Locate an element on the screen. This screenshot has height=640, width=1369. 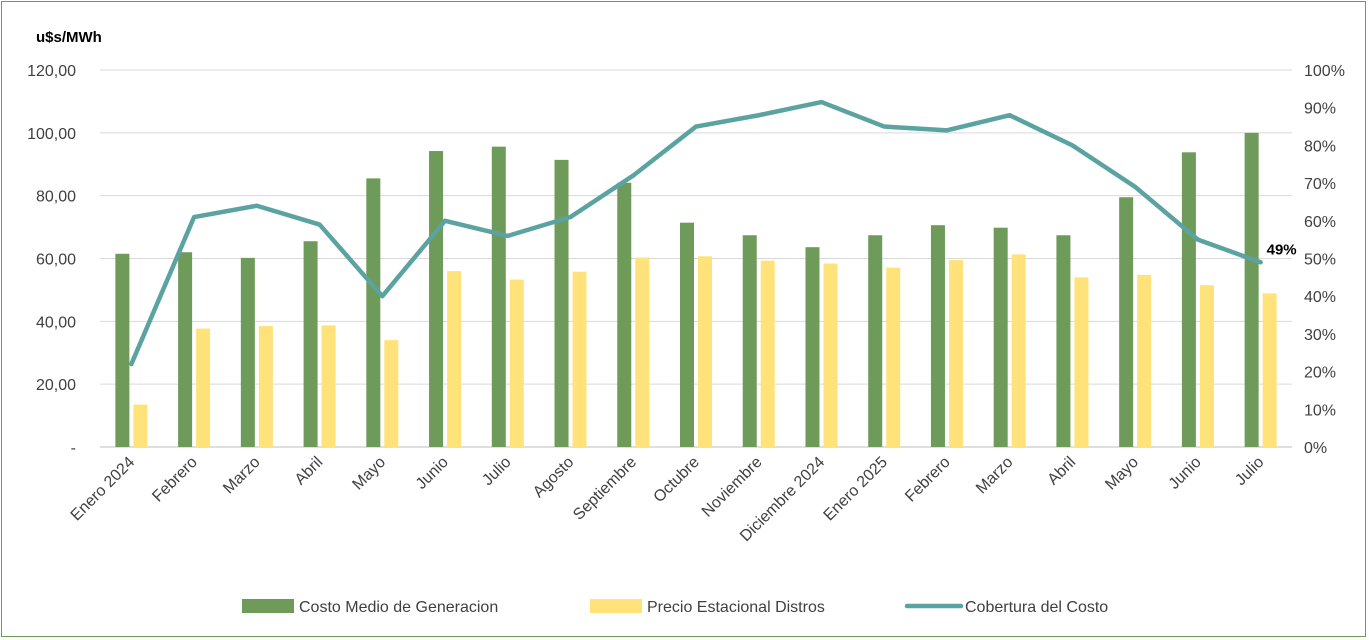
left-axis-tick-label: 60,00 is located at coordinates (56, 260).